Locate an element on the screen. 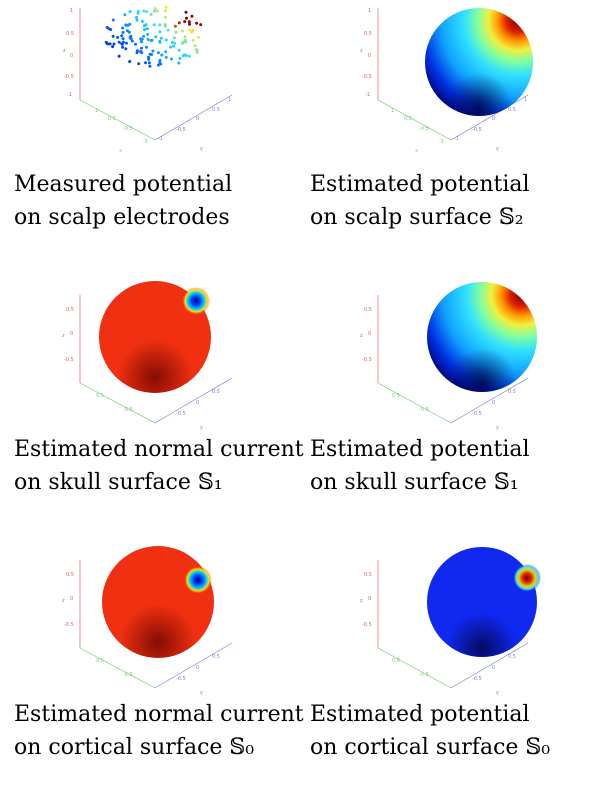 The height and width of the screenshot is (796, 592). x-tick: -1 is located at coordinates (441, 142).